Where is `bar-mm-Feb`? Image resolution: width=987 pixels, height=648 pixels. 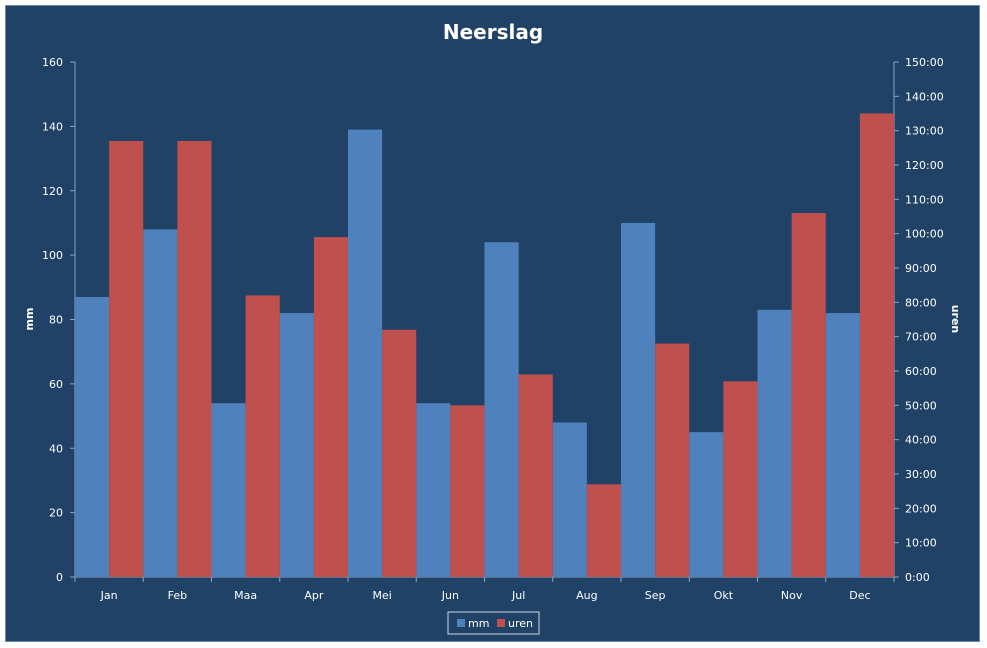
bar-mm-Feb is located at coordinates (160, 403).